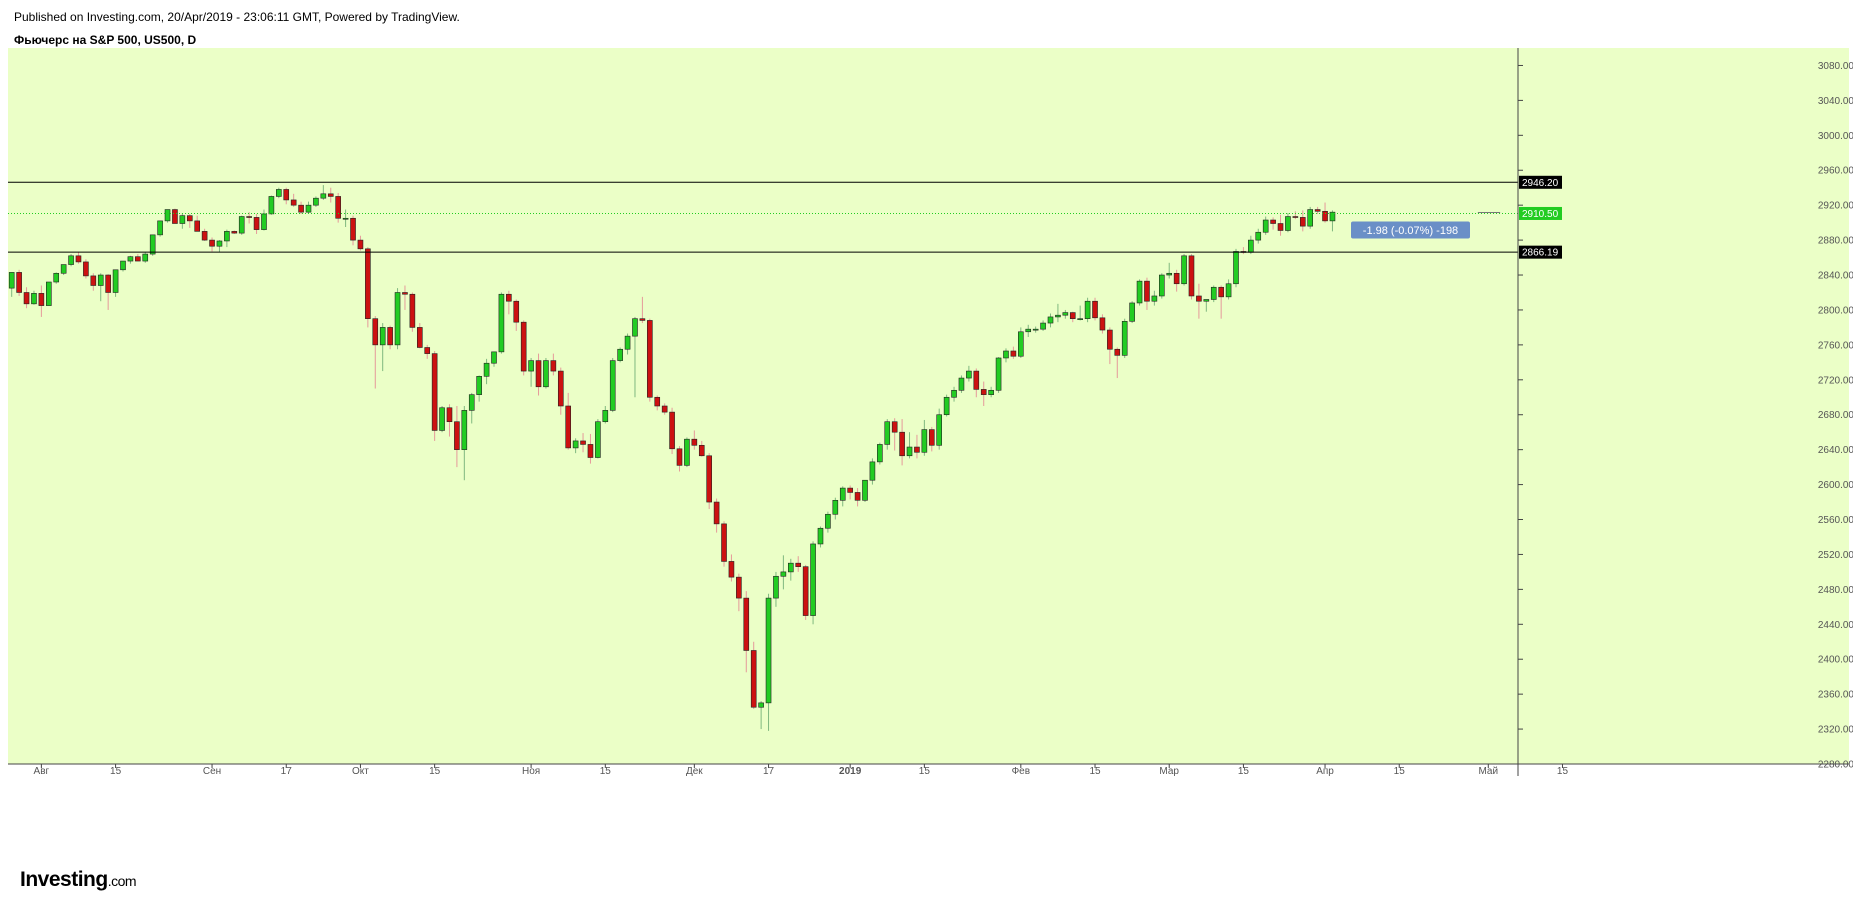 Image resolution: width=1853 pixels, height=924 pixels. What do you see at coordinates (1835, 66) in the screenshot?
I see `price-tick-label: 3080.00` at bounding box center [1835, 66].